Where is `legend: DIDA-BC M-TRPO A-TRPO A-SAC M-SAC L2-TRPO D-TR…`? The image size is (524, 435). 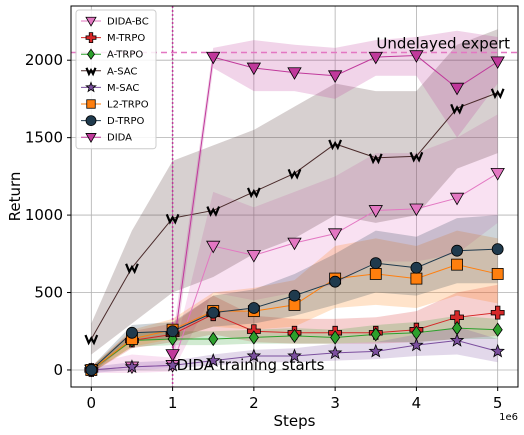
legend: DIDA-BC M-TRPO A-TRPO A-SAC M-SAC L2-TRPO D-TR… is located at coordinates (116, 79).